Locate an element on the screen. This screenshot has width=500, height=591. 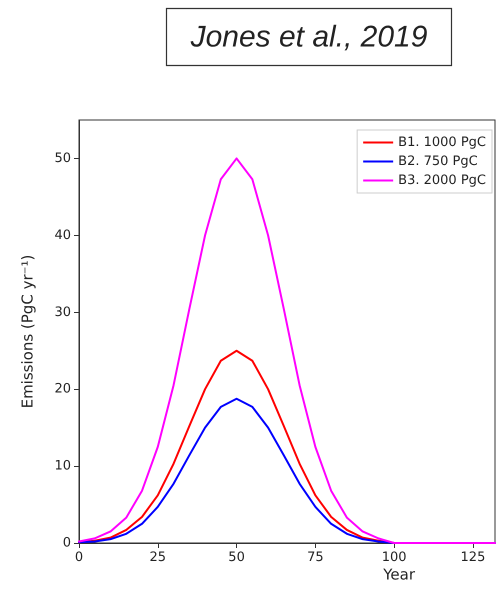
x-tick-label: 75 is located at coordinates (315, 557).